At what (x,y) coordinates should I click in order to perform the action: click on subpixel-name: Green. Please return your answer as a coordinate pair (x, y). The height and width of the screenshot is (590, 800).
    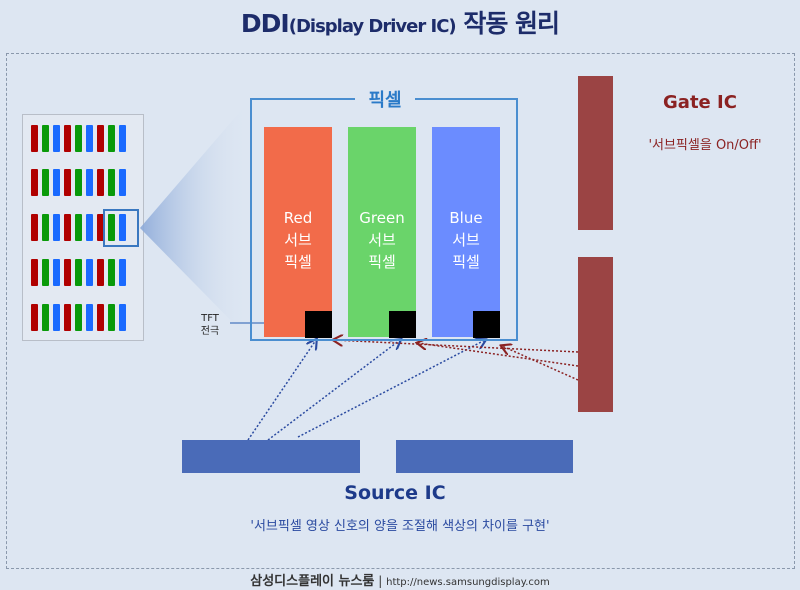
    Looking at the image, I should click on (382, 218).